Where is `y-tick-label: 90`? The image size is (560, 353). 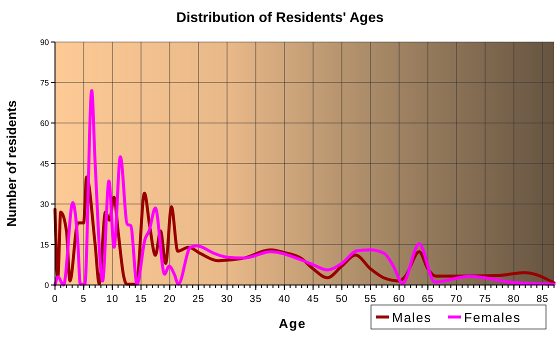 y-tick-label: 90 is located at coordinates (45, 42).